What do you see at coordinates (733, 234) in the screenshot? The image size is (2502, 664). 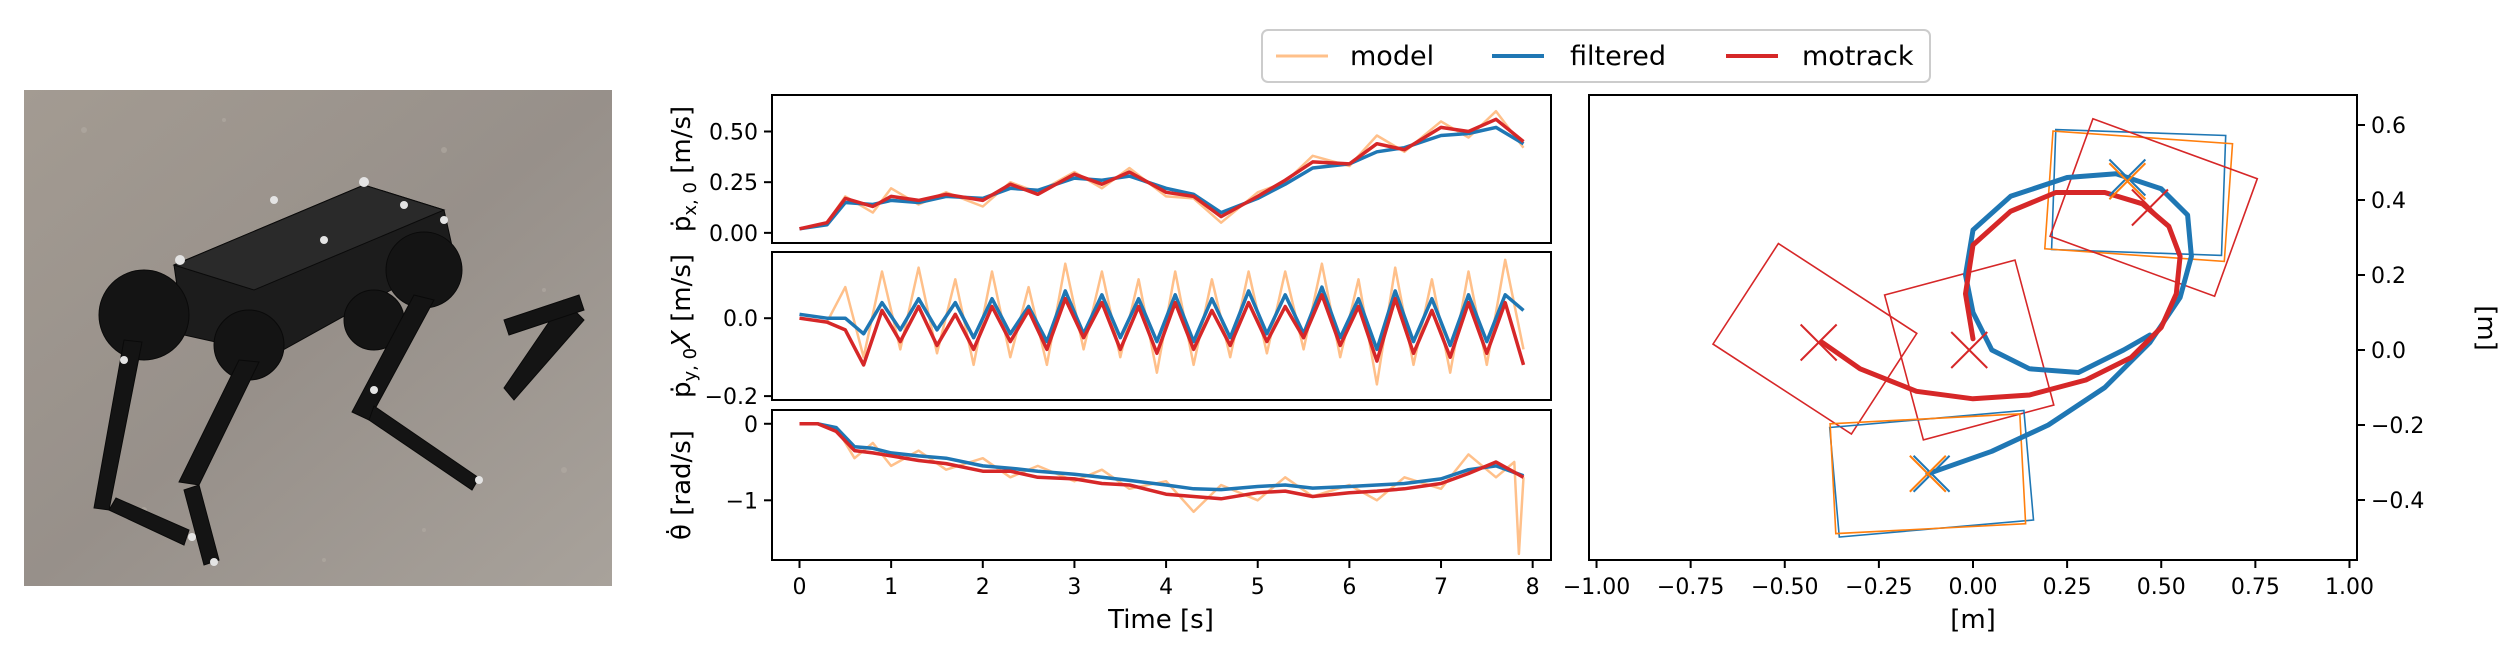 I see `vx-ytick-label: 0.00` at bounding box center [733, 234].